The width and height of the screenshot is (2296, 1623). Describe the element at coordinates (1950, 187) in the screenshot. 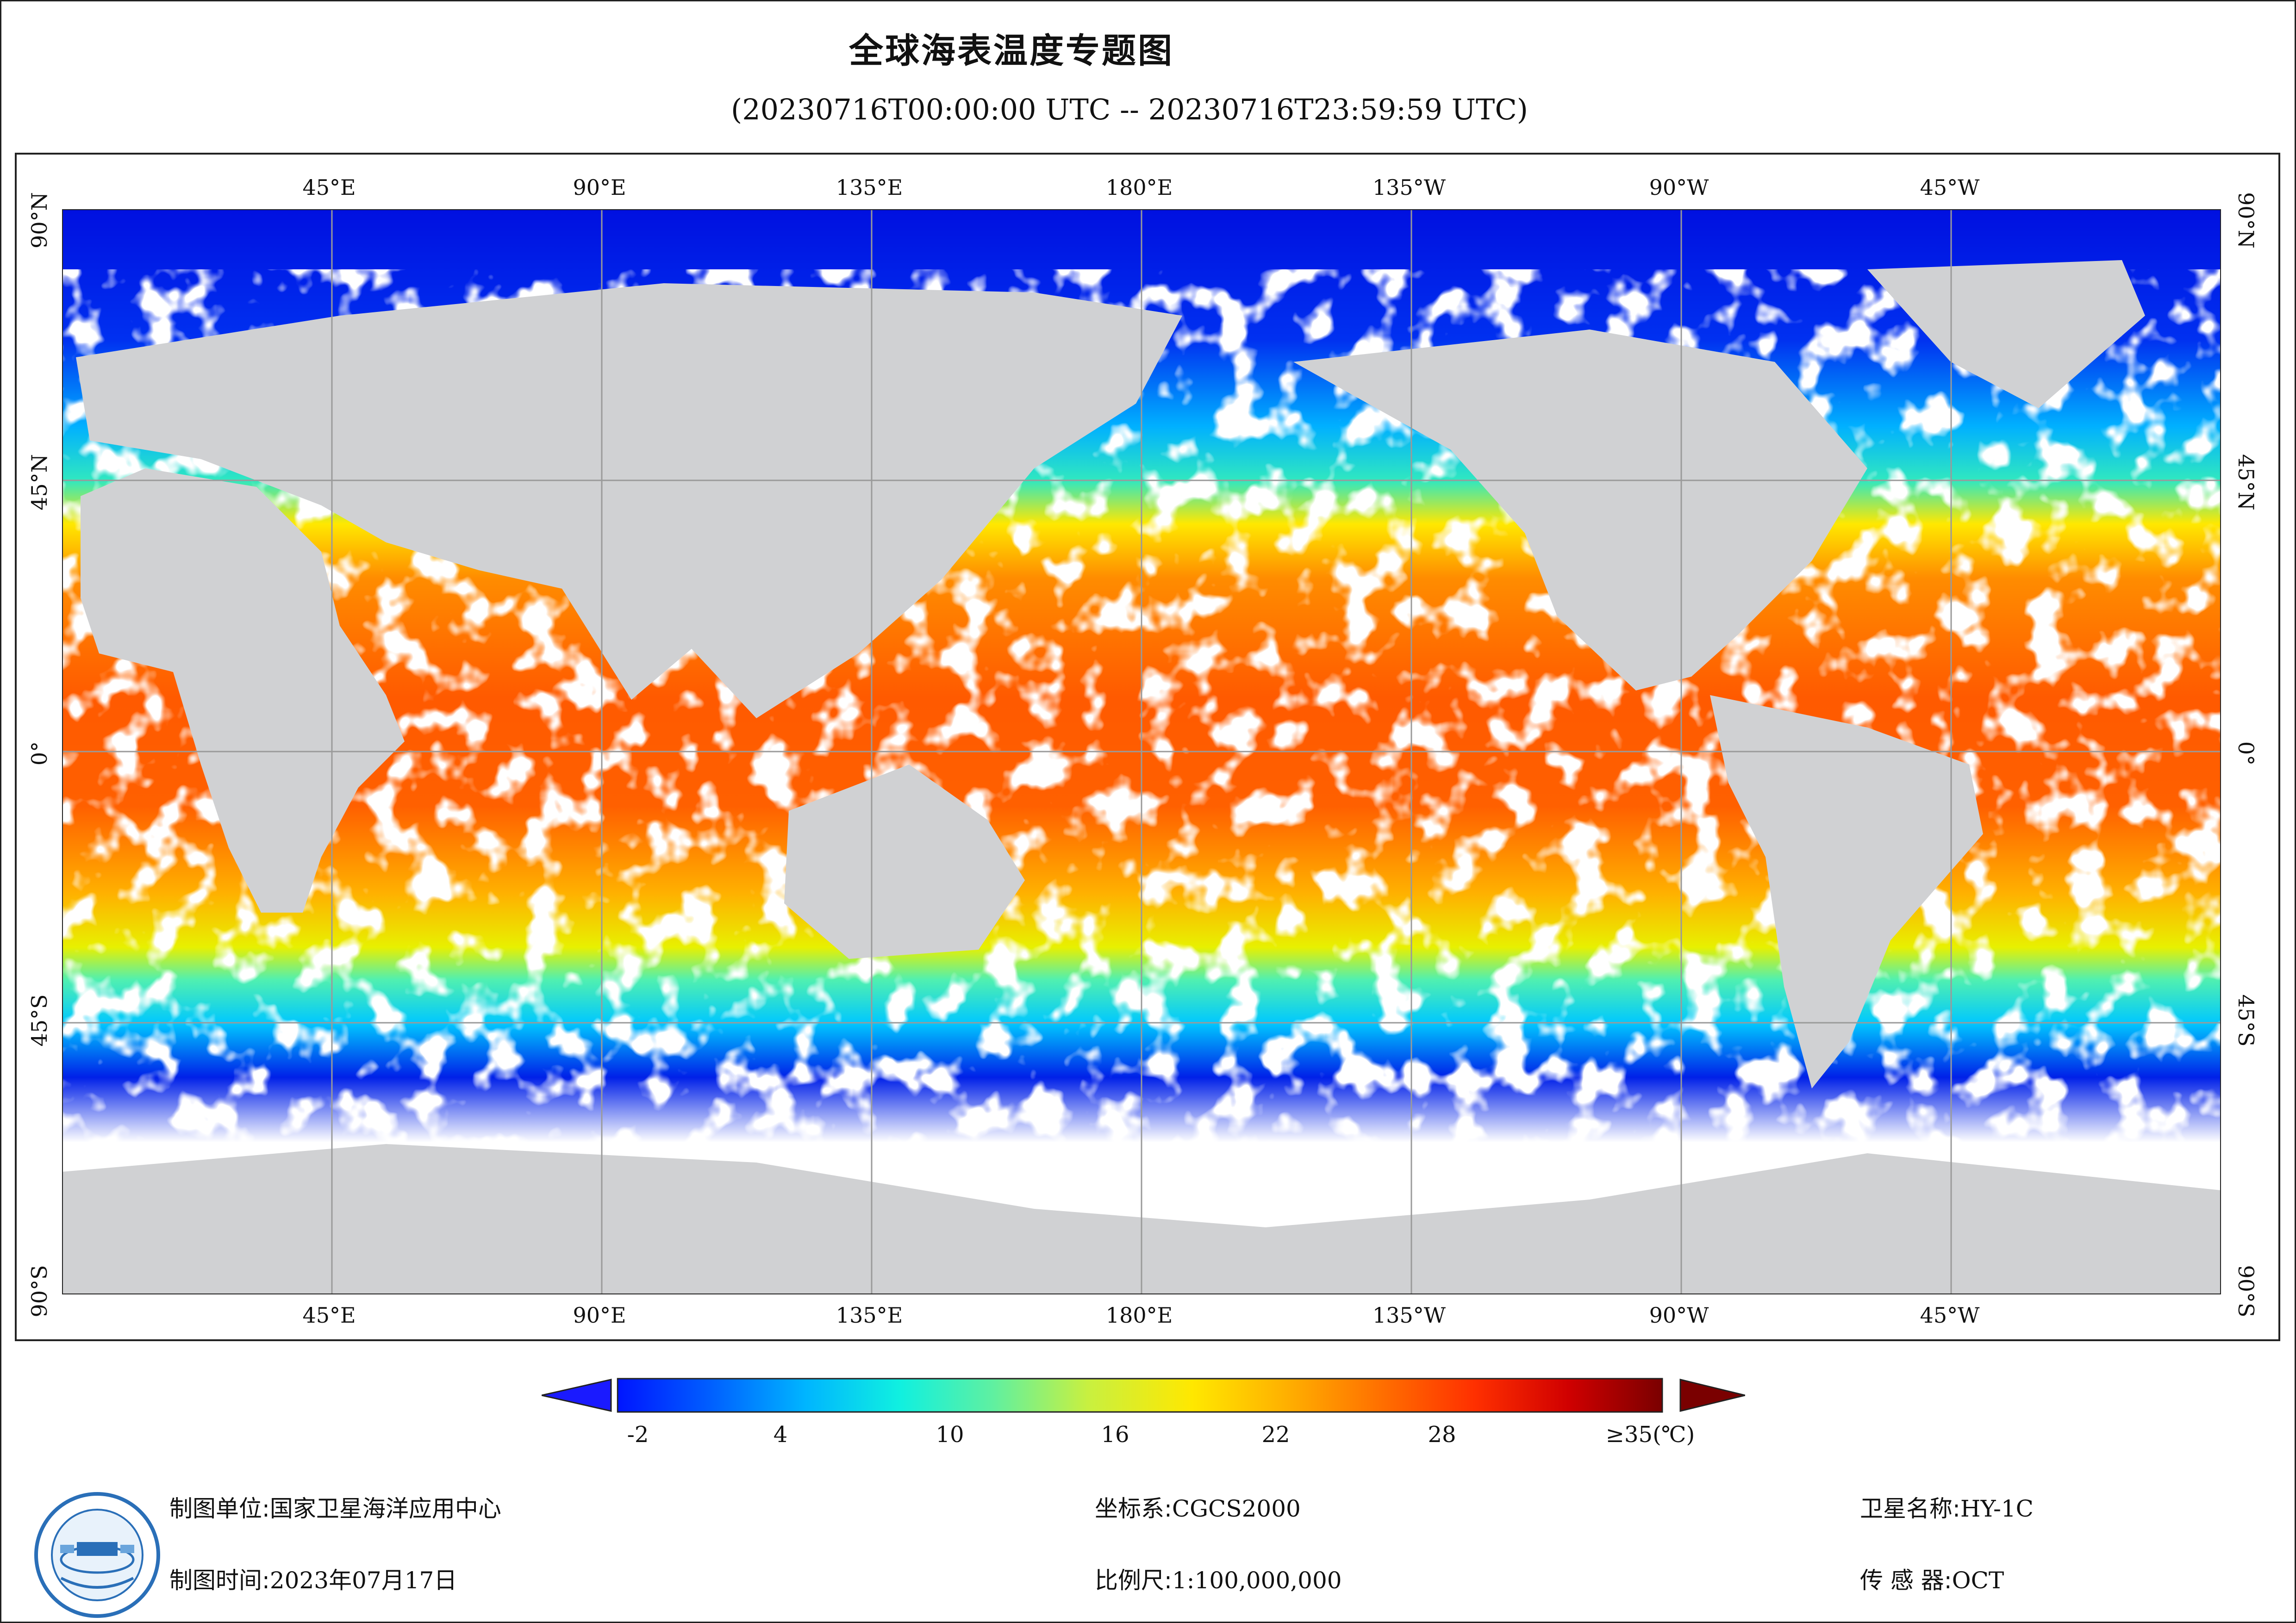

I see `lon-label-top: 45°W` at that location.